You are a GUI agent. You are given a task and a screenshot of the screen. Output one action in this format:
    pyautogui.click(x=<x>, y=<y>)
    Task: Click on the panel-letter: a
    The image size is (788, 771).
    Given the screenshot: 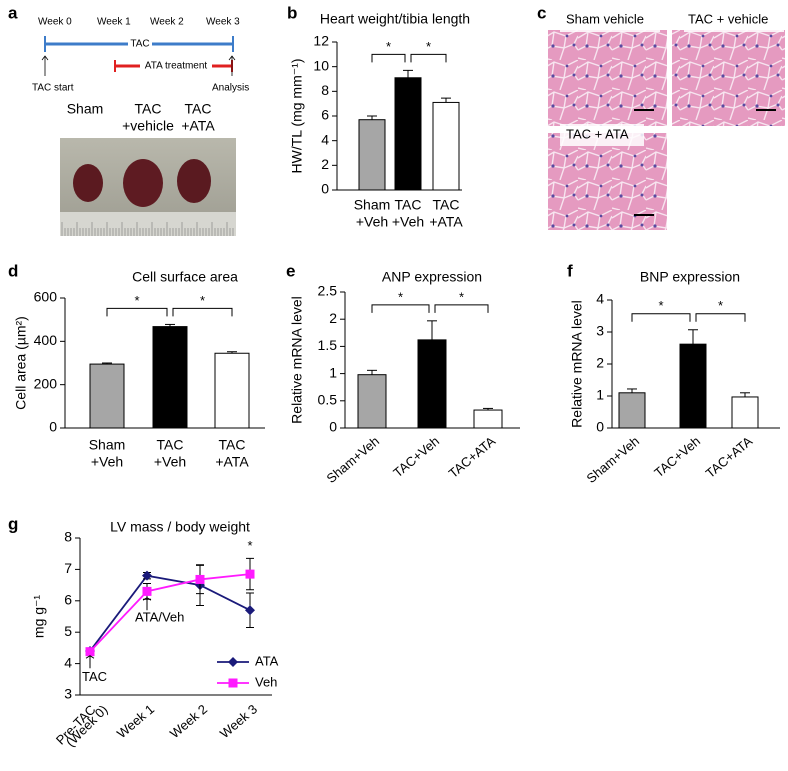 What is the action you would take?
    pyautogui.click(x=13, y=12)
    